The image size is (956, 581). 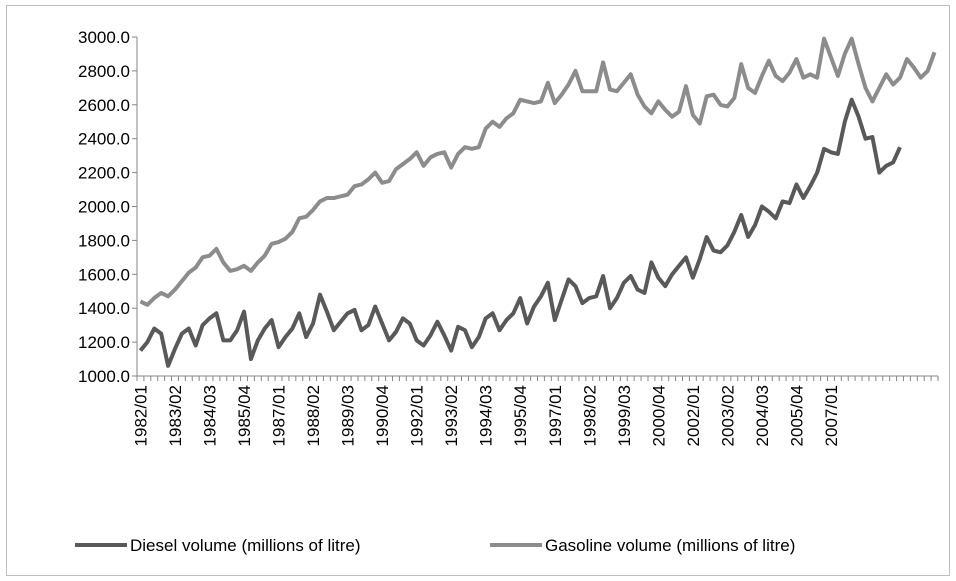 I want to click on x-tick-label: 1992/01, so click(x=417, y=415).